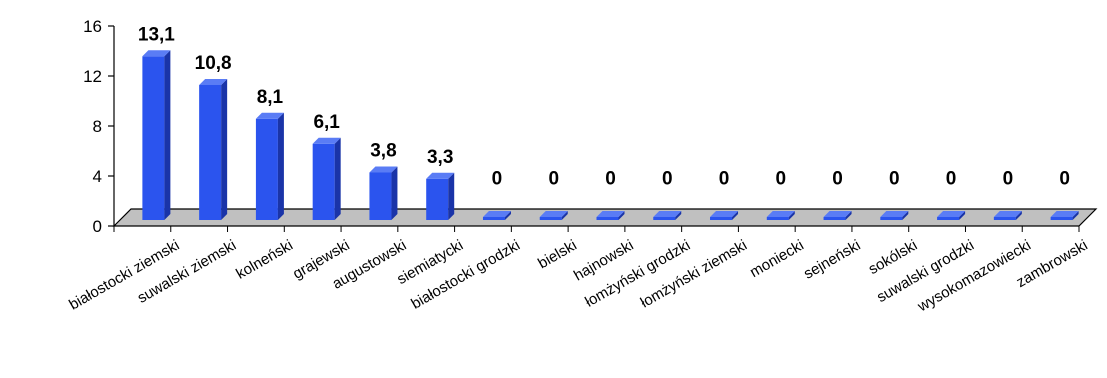 Image resolution: width=1107 pixels, height=378 pixels. Describe the element at coordinates (557, 255) in the screenshot. I see `x-category-label: bielski` at that location.